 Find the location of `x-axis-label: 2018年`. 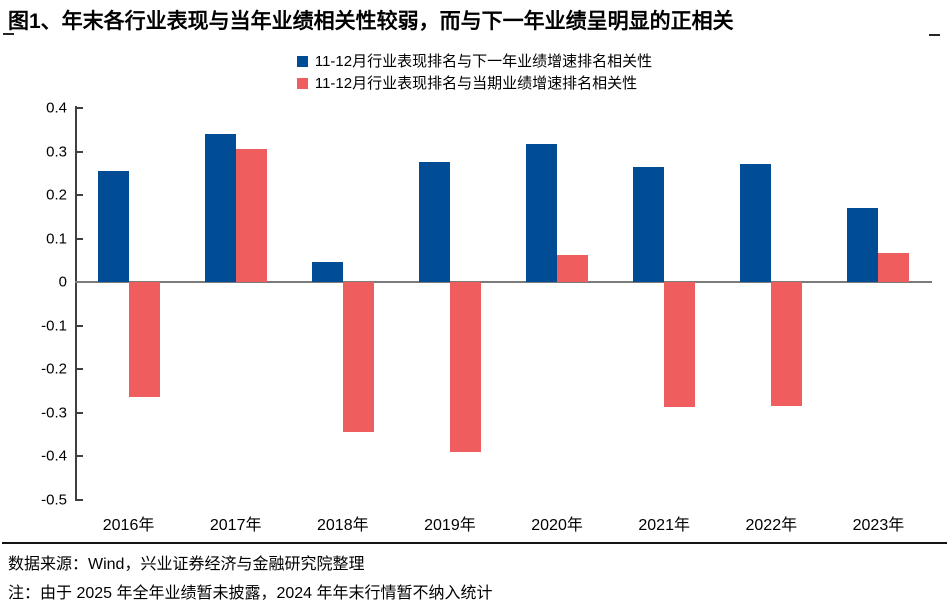

x-axis-label: 2018年 is located at coordinates (343, 525).